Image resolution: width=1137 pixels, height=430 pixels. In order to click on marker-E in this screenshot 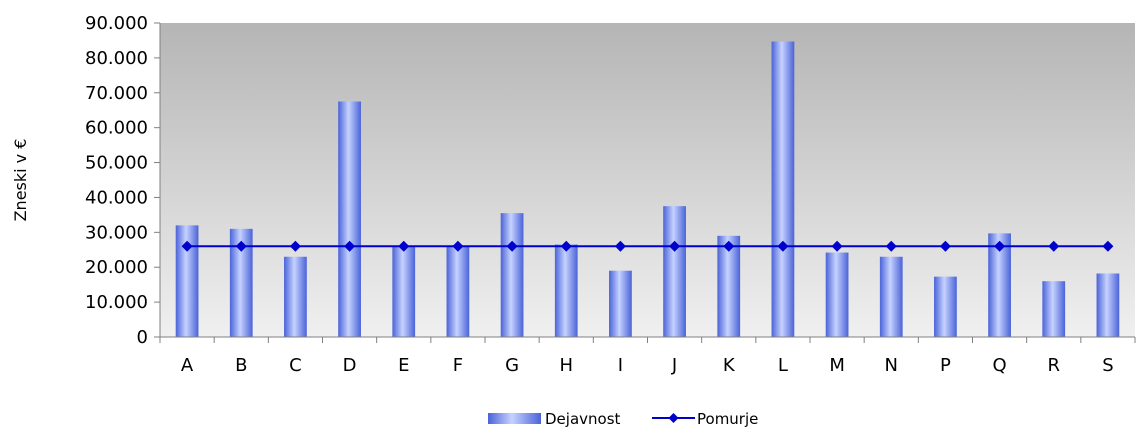, I will do `click(404, 246)`.